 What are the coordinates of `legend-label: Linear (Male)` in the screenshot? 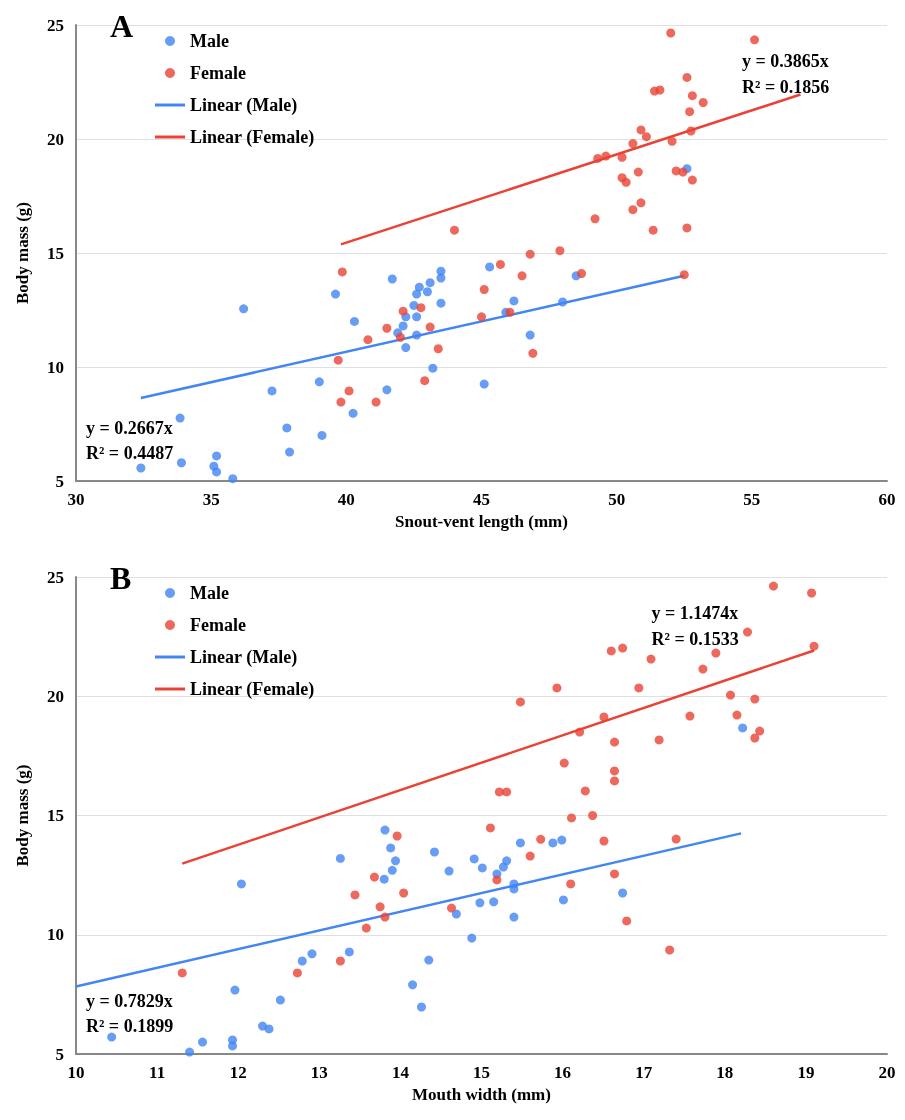 It's located at (244, 105).